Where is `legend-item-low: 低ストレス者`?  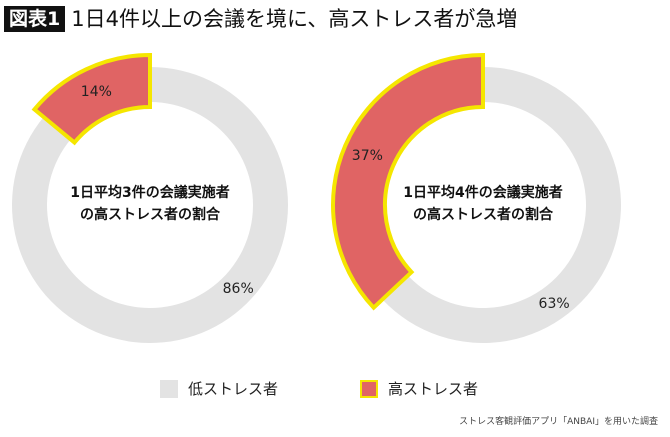 legend-item-low: 低ストレス者 is located at coordinates (219, 388).